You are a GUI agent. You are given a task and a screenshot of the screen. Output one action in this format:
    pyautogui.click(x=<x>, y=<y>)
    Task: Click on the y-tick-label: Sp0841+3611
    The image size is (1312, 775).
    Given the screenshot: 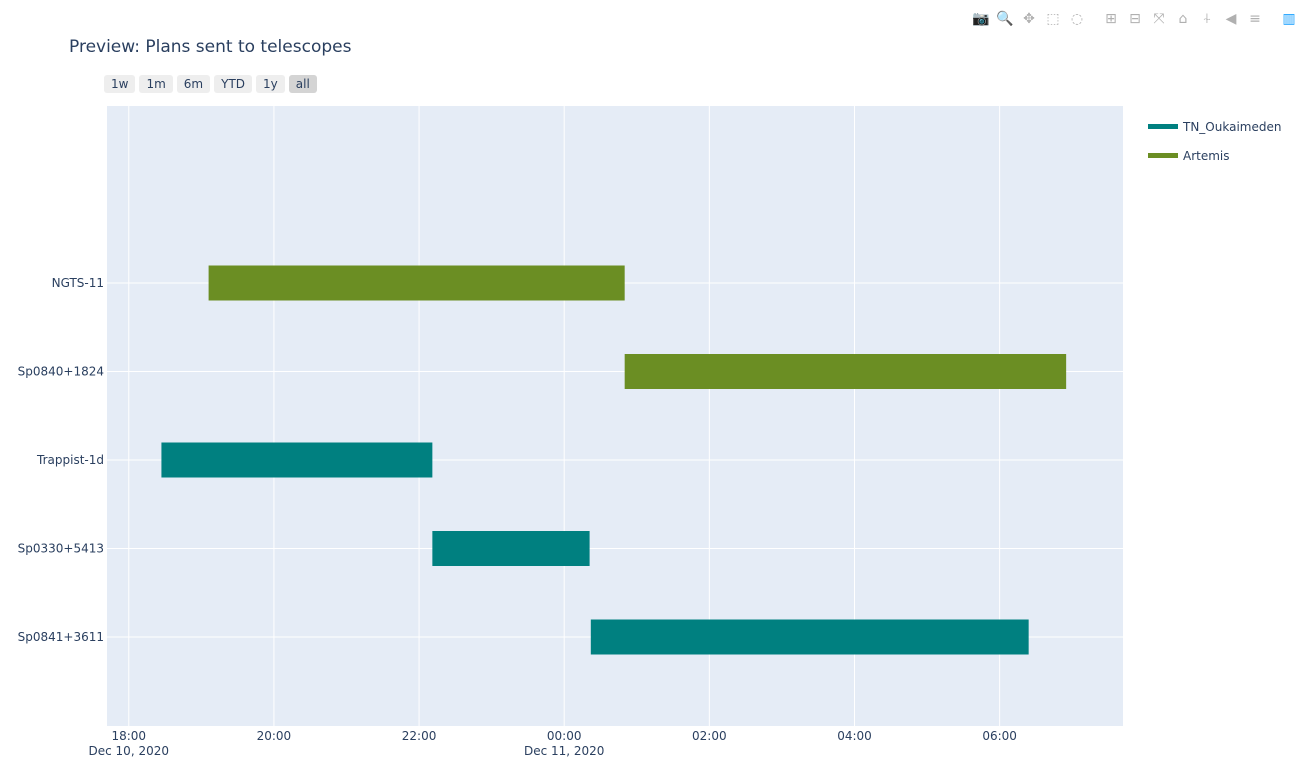 What is the action you would take?
    pyautogui.click(x=61, y=637)
    